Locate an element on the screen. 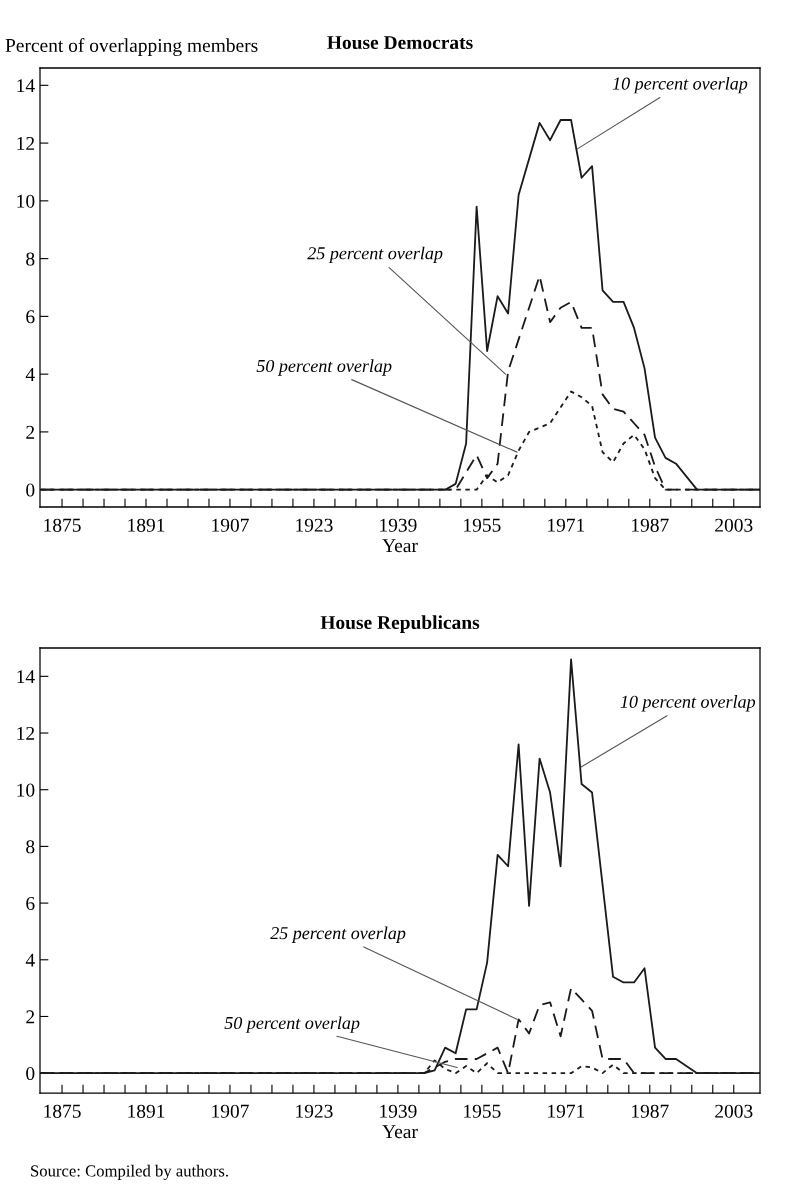  chart-title: House Republicans is located at coordinates (400, 624).